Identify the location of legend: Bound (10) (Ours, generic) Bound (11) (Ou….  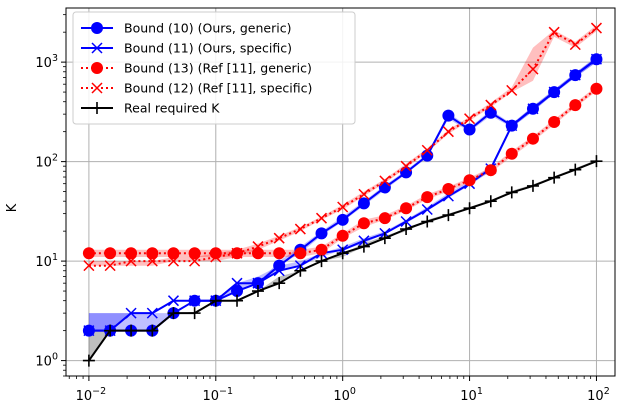
(214, 68).